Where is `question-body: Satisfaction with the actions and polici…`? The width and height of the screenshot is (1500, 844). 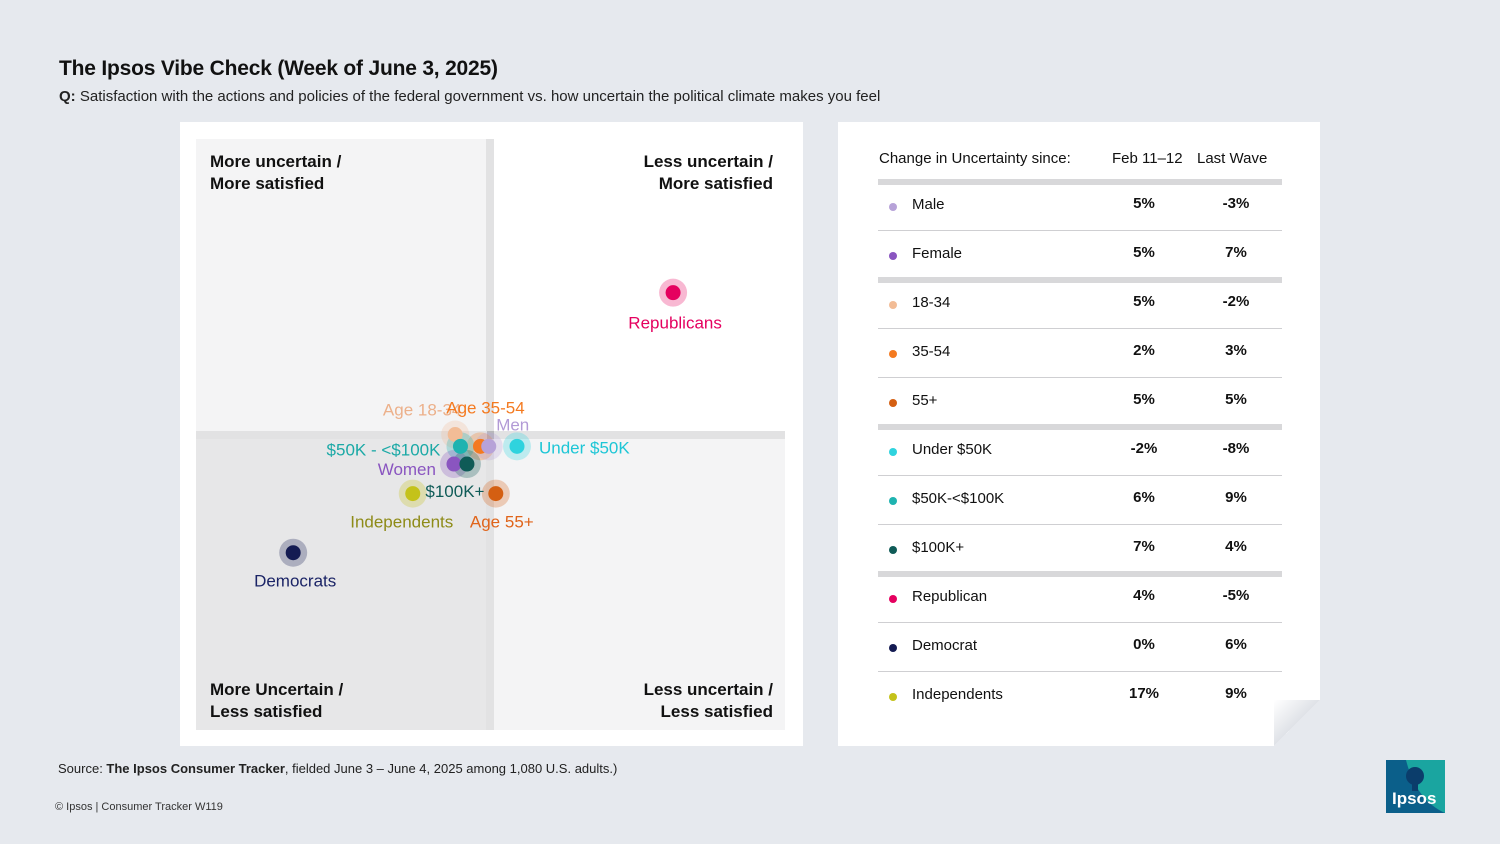
question-body: Satisfaction with the actions and polici… is located at coordinates (480, 96).